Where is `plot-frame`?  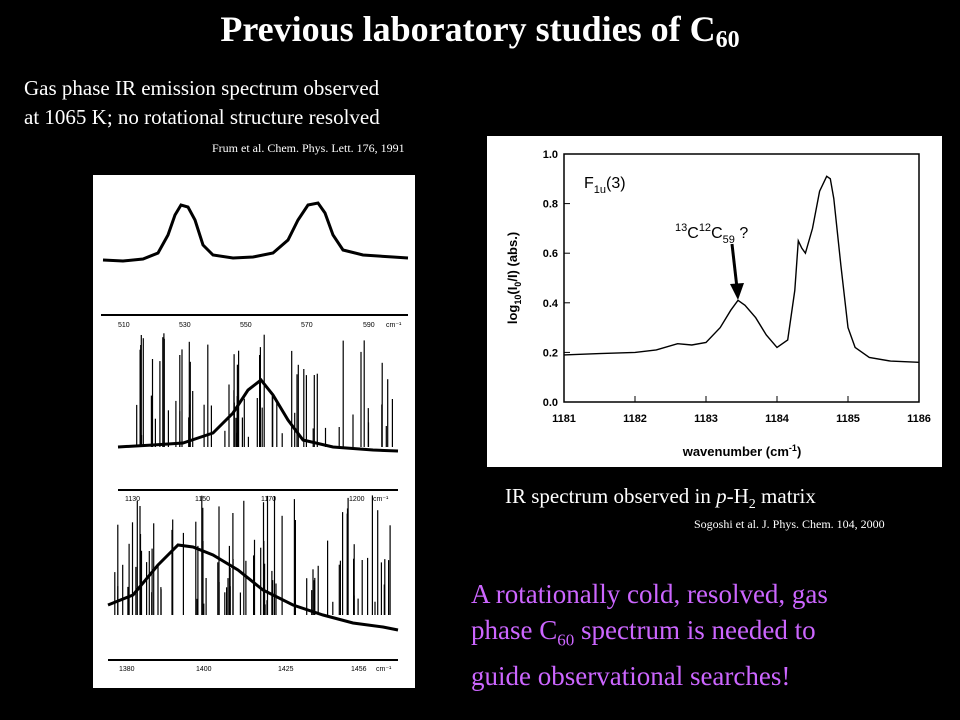
plot-frame is located at coordinates (741, 278).